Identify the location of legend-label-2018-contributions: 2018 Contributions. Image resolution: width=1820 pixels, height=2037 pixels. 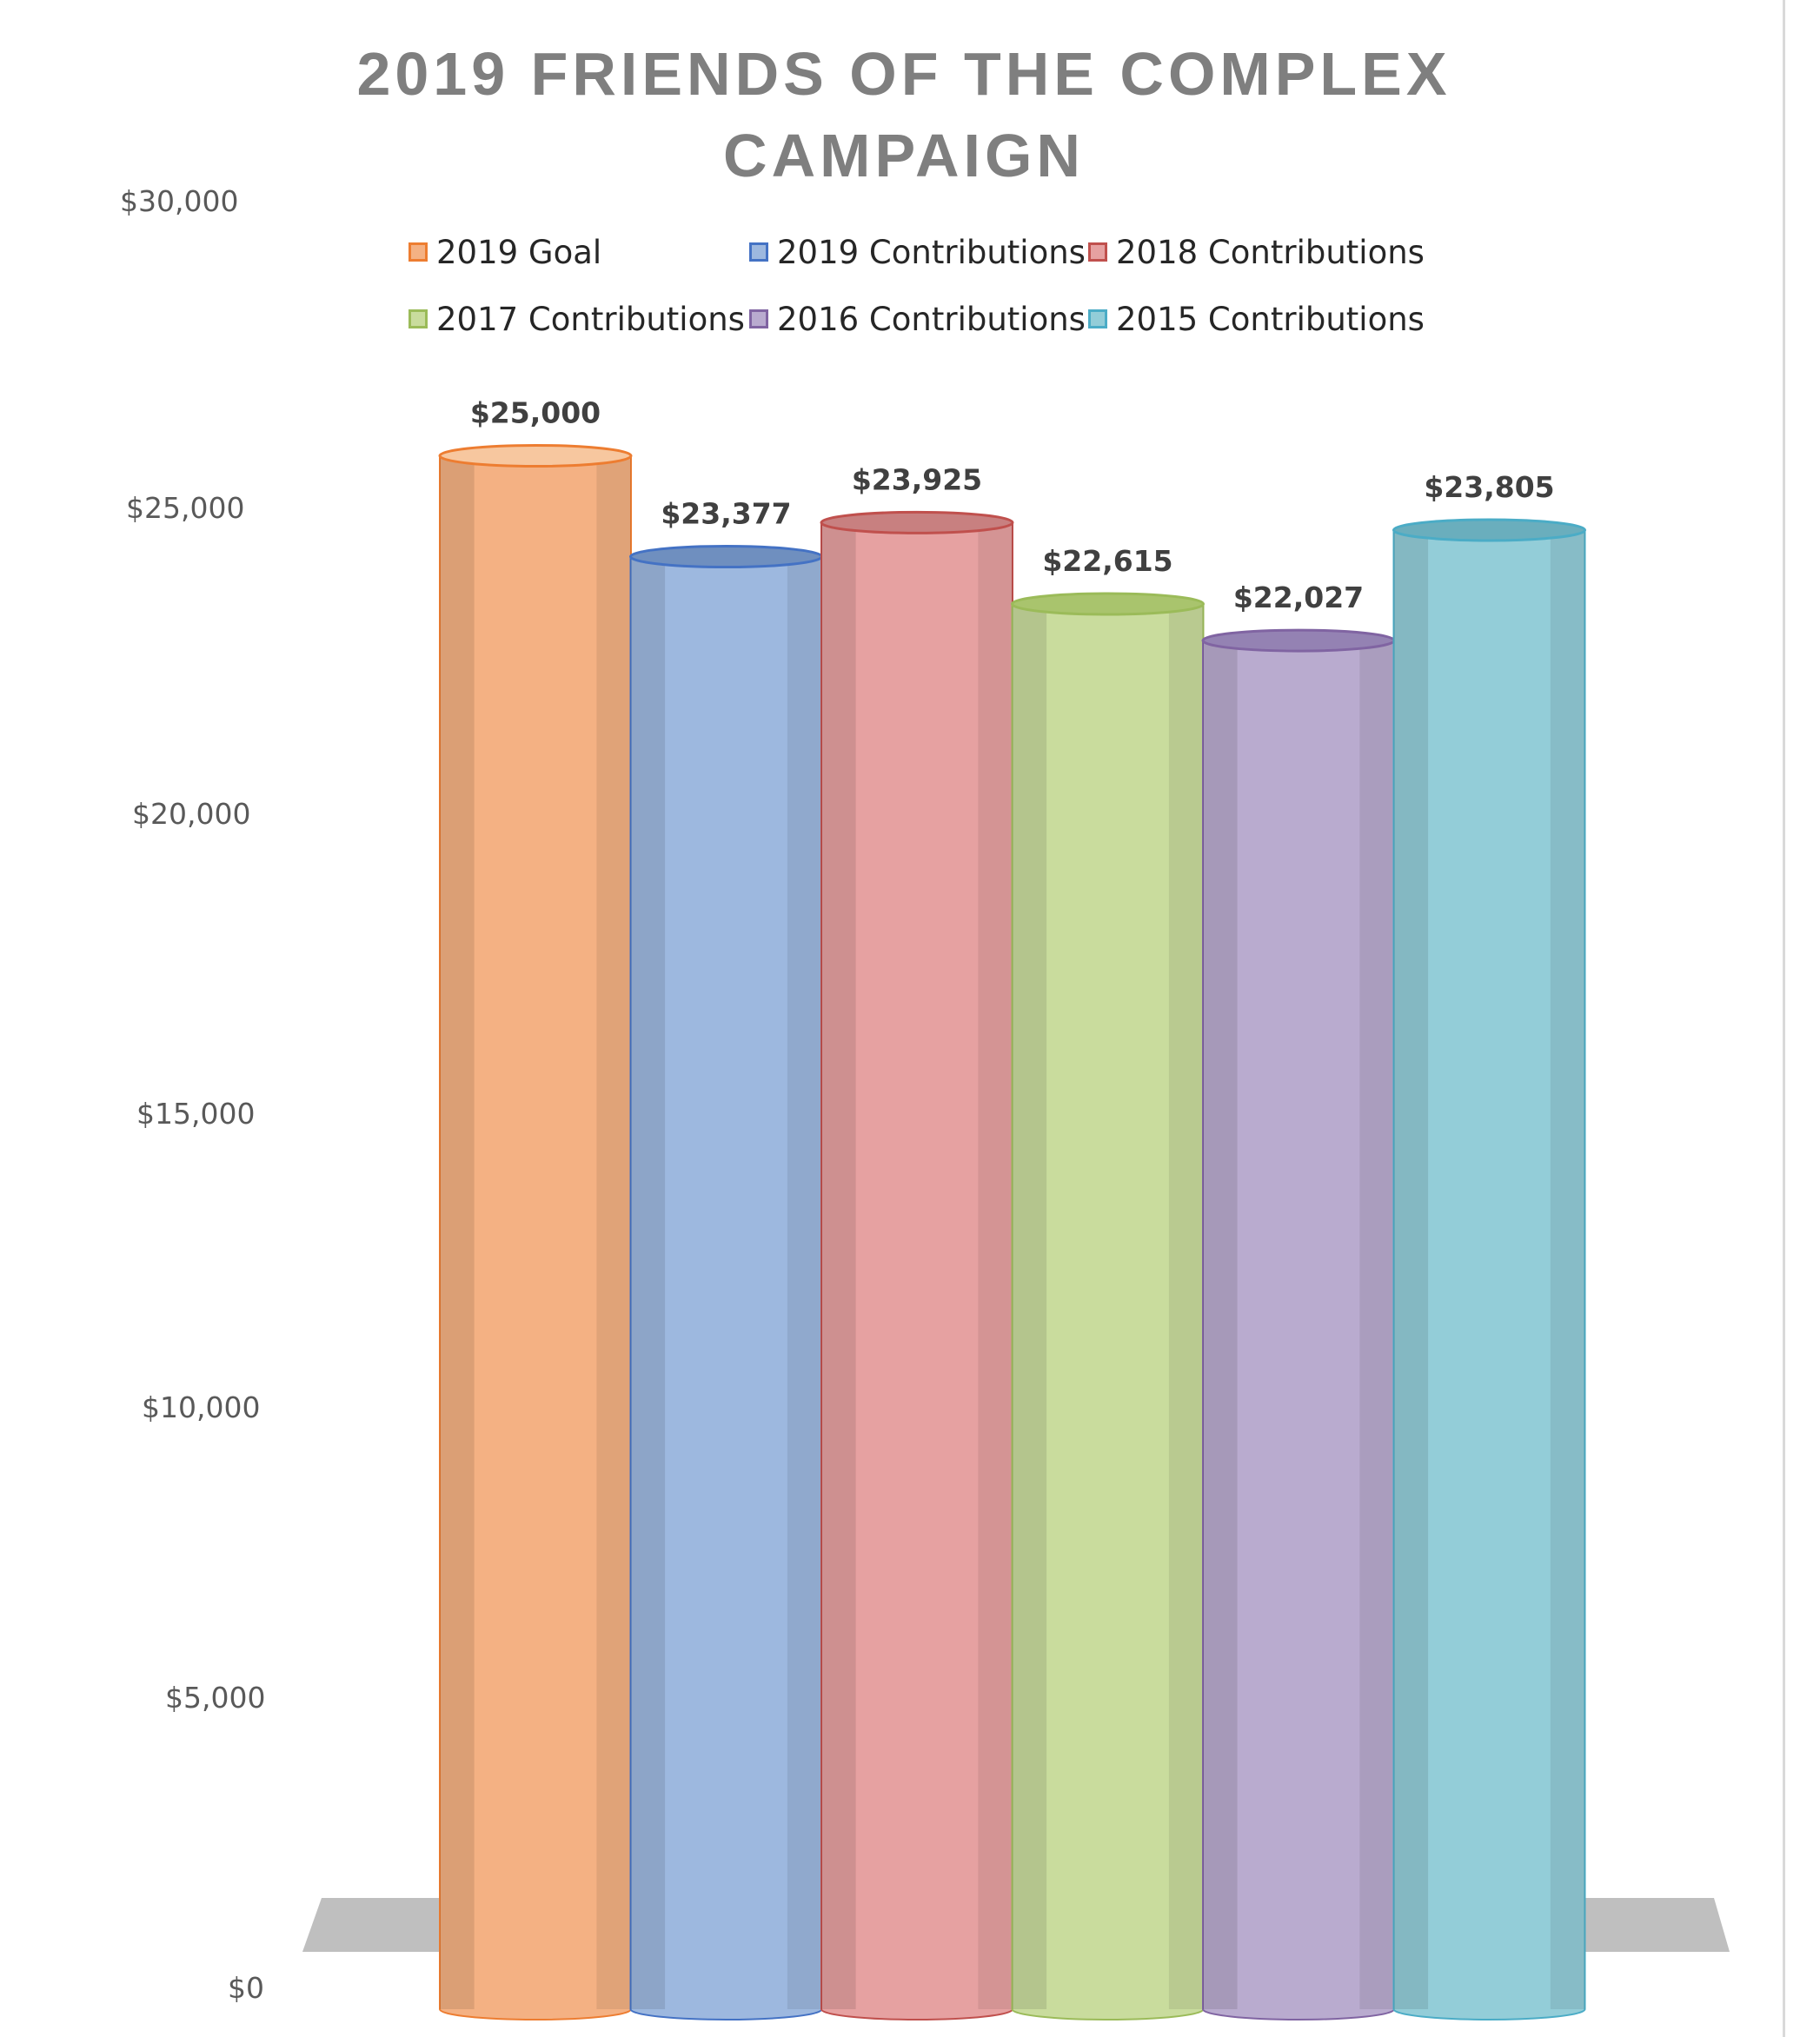
(1270, 252).